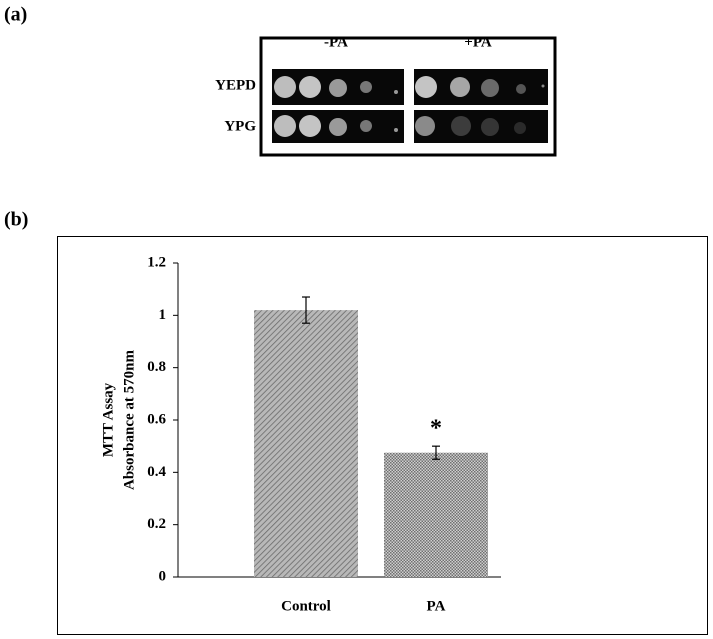 Image resolution: width=713 pixels, height=639 pixels. Describe the element at coordinates (240, 126) in the screenshot. I see `row-label: YPG` at that location.